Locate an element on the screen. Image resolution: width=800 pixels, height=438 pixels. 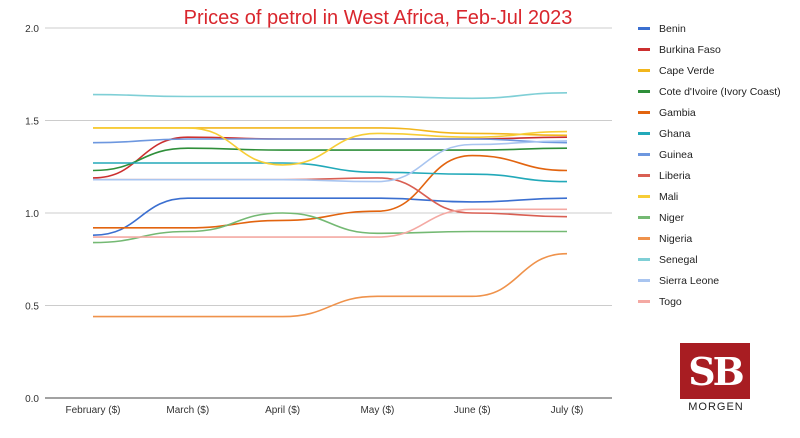
legend-label: Sierra Leone is located at coordinates (689, 280).